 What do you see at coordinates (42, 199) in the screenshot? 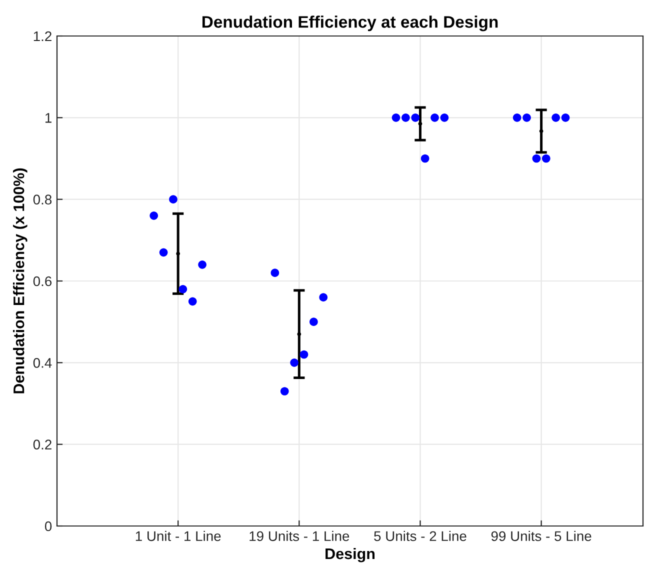
I see `y-tick-label: 0.8` at bounding box center [42, 199].